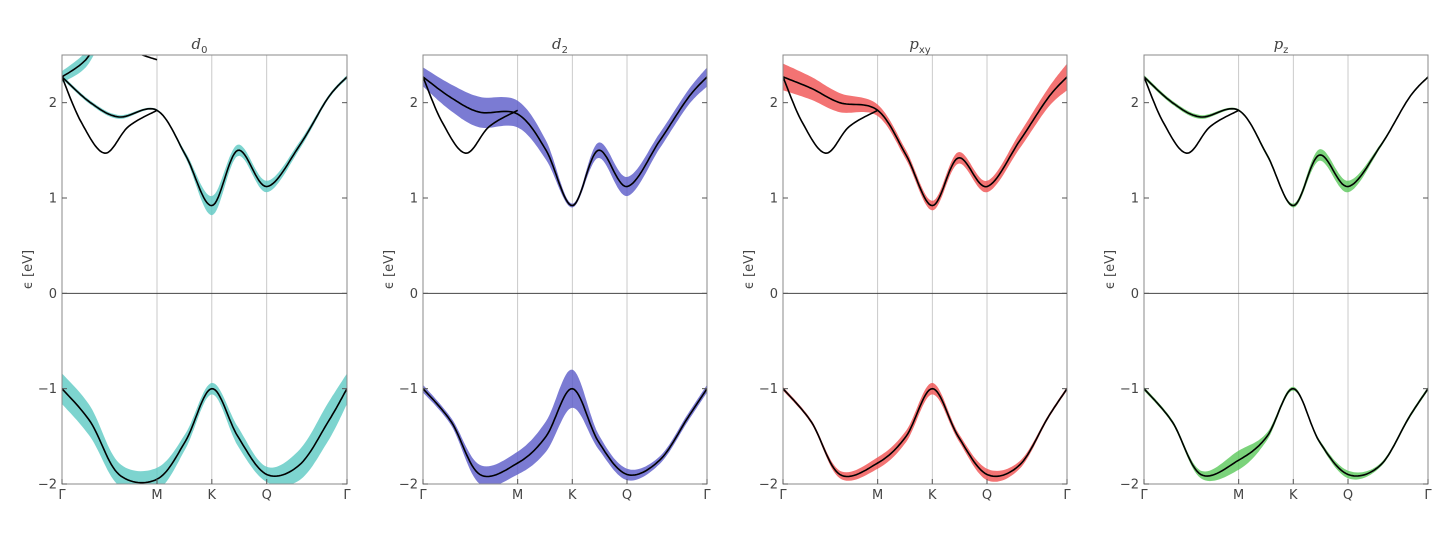 The width and height of the screenshot is (1452, 537). What do you see at coordinates (560, 45) in the screenshot?
I see `panel-title: d2` at bounding box center [560, 45].